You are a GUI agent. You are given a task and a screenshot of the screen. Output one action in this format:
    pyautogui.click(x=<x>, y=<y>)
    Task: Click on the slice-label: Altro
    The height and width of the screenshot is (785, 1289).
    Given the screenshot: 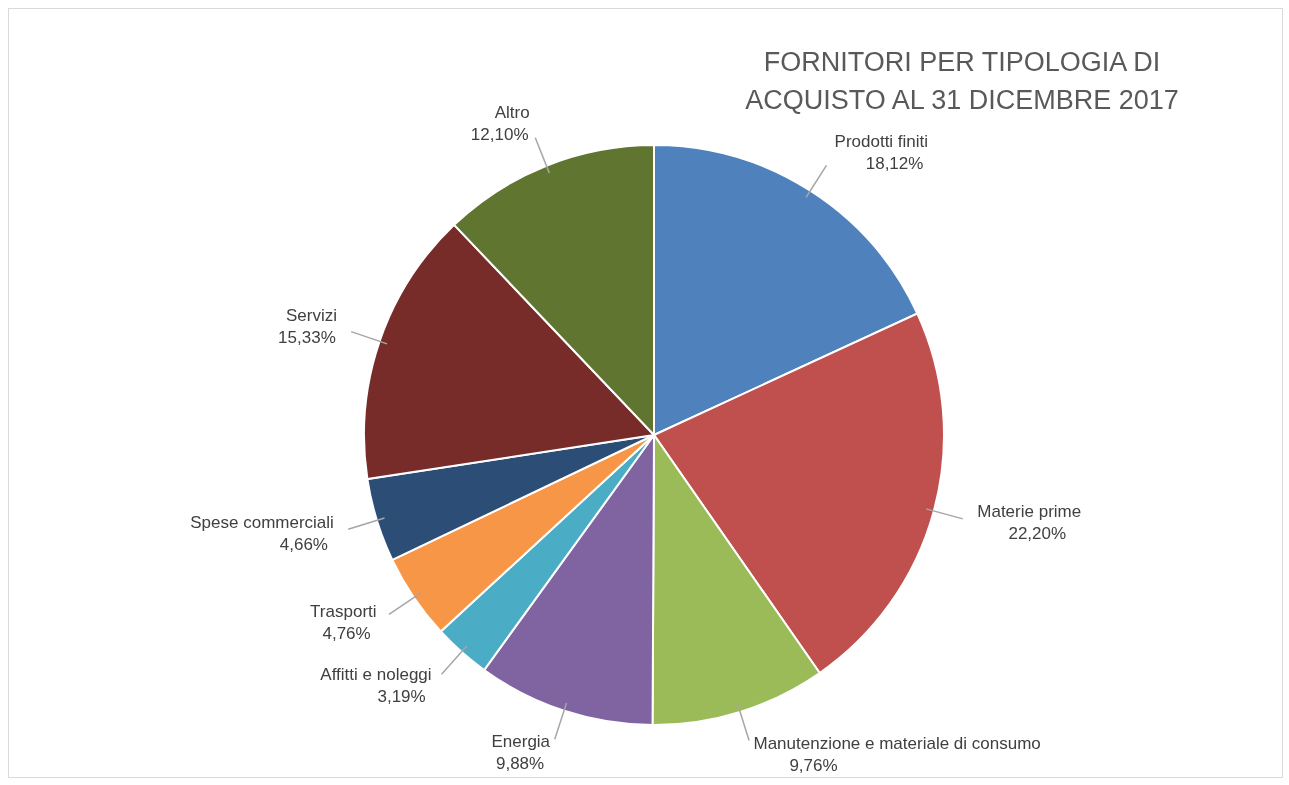 What is the action you would take?
    pyautogui.click(x=512, y=112)
    